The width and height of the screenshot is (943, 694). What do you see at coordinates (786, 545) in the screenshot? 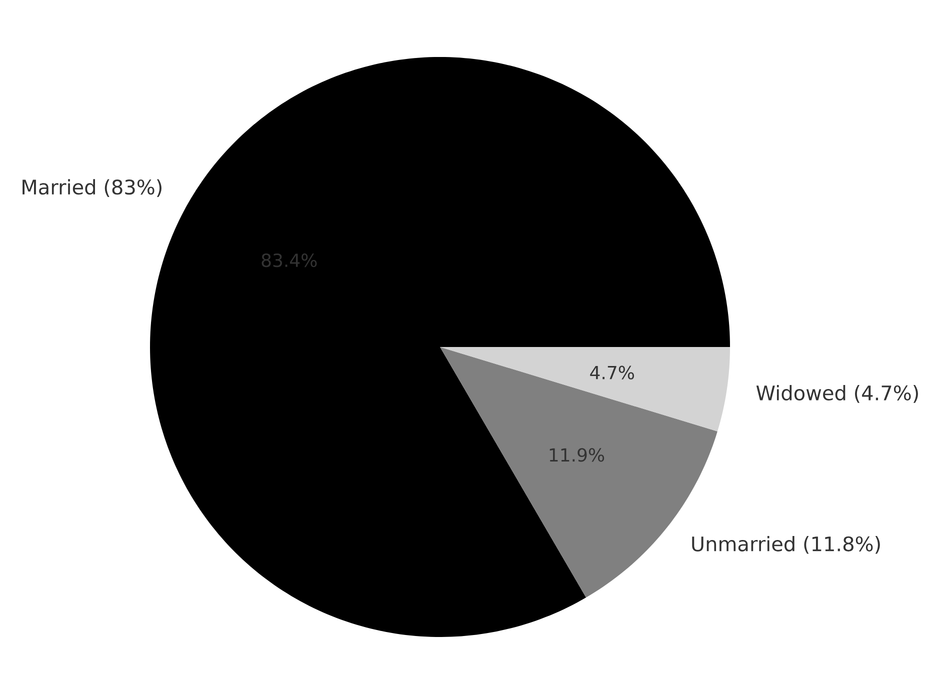
I see `slice-label: Unmarried (11.8%)` at bounding box center [786, 545].